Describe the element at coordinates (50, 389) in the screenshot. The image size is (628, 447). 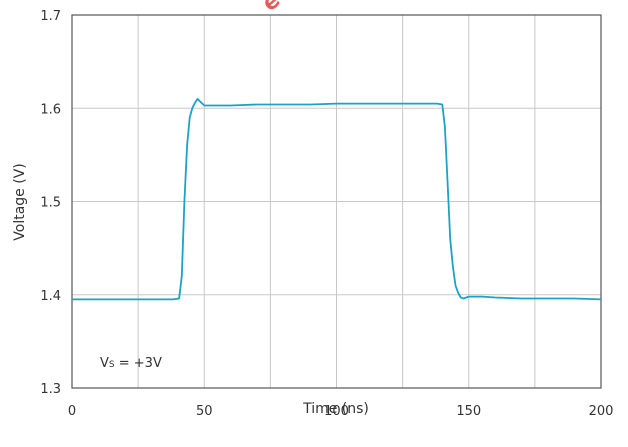
I see `y-tick-label: 1.3` at that location.